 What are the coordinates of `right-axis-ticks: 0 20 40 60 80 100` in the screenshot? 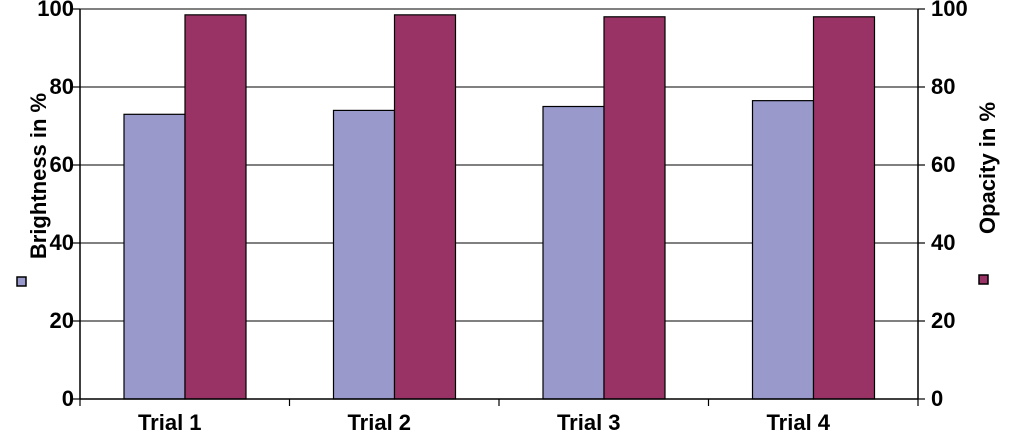 It's located at (943, 205).